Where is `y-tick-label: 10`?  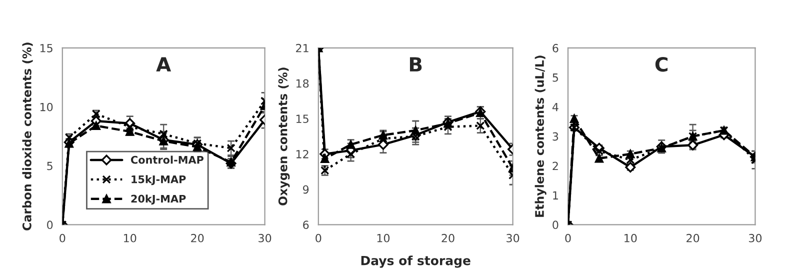 y-tick-label: 10 is located at coordinates (46, 107).